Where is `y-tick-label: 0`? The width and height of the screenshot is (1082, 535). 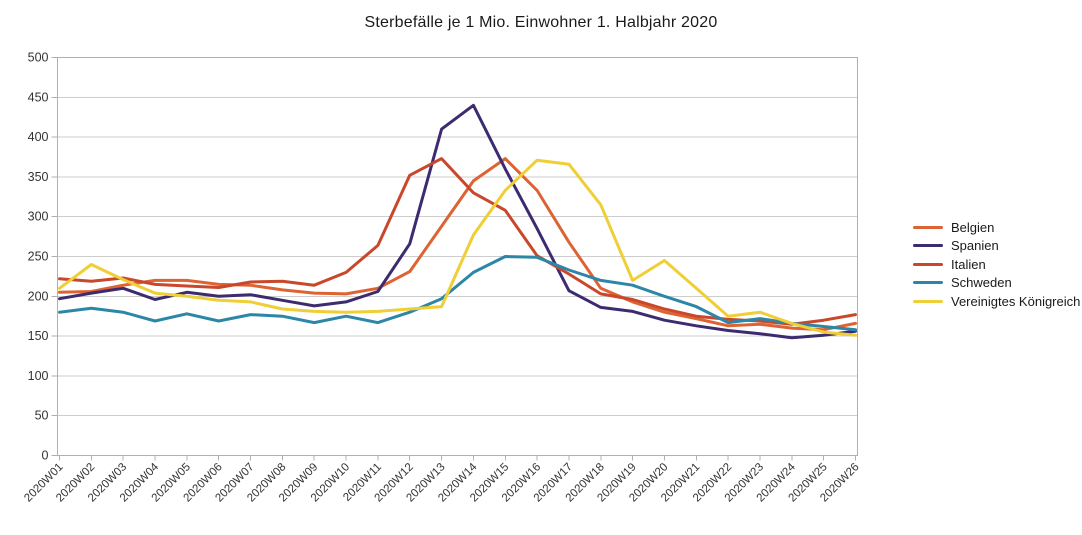 y-tick-label: 0 is located at coordinates (45, 456).